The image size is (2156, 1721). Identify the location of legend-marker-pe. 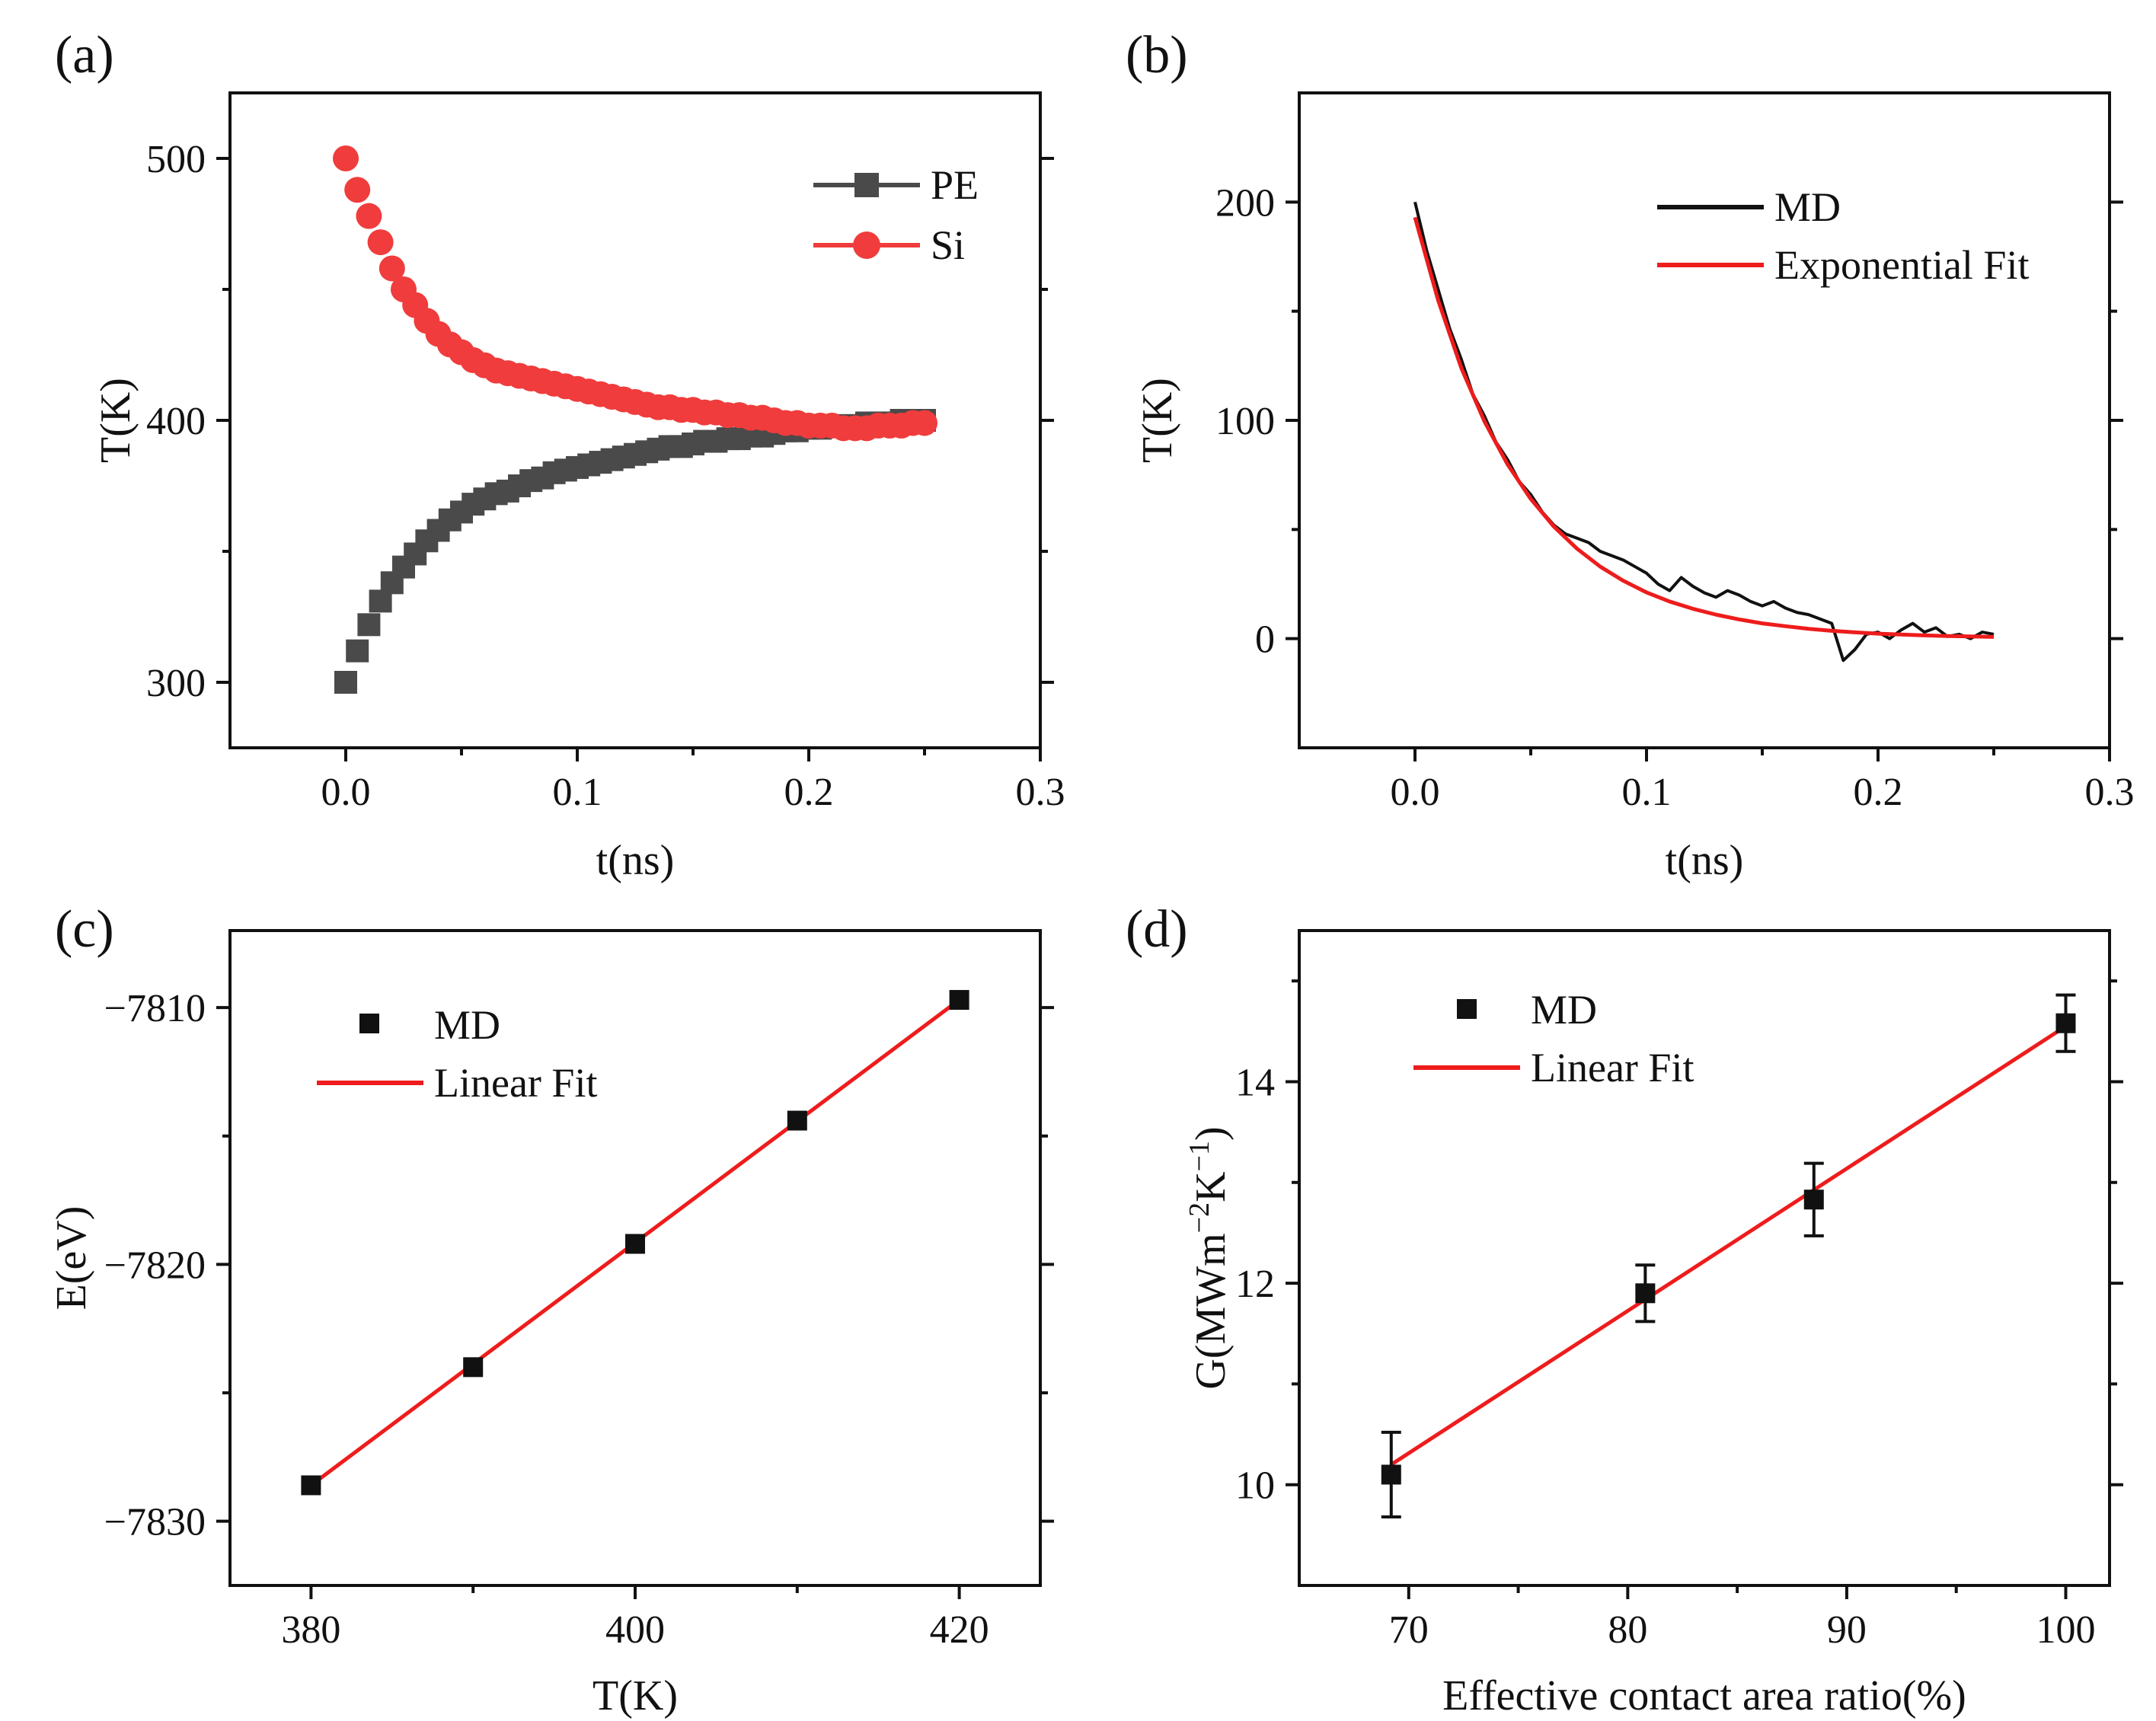
(866, 185).